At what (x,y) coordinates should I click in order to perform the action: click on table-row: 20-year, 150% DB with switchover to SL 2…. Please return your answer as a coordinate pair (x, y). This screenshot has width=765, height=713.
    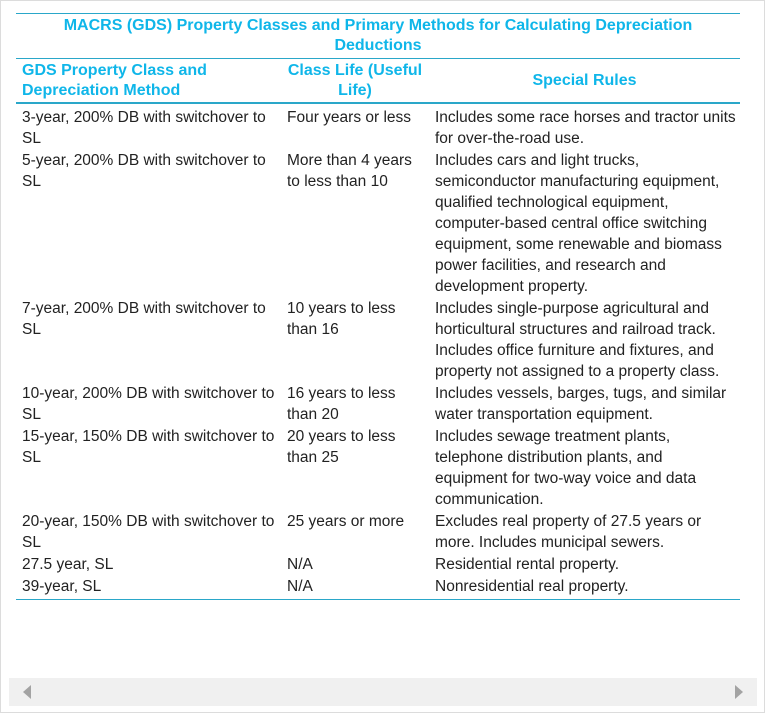
    Looking at the image, I should click on (378, 531).